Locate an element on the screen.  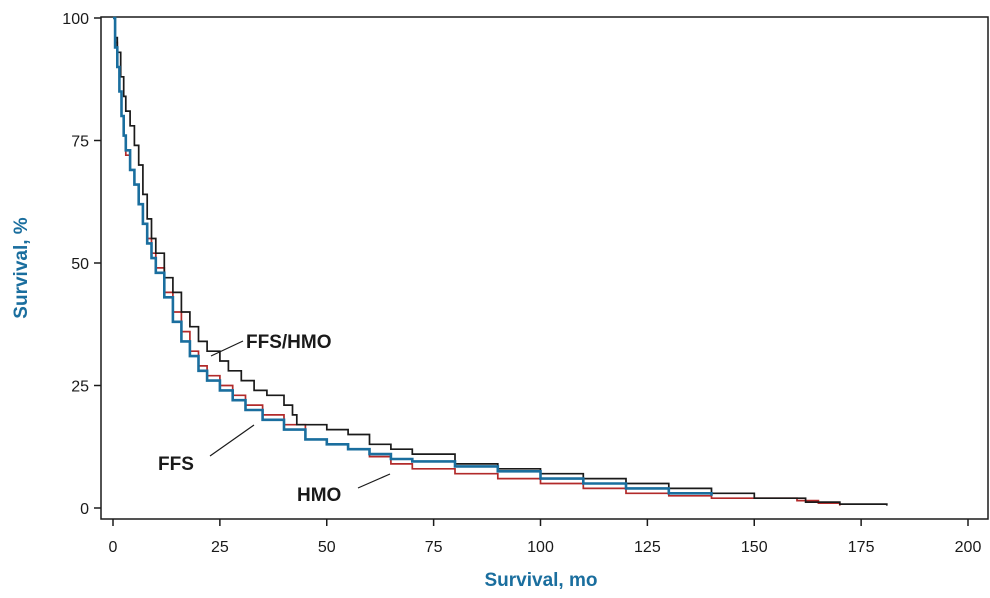
y-tick-label: 25 is located at coordinates (80, 387).